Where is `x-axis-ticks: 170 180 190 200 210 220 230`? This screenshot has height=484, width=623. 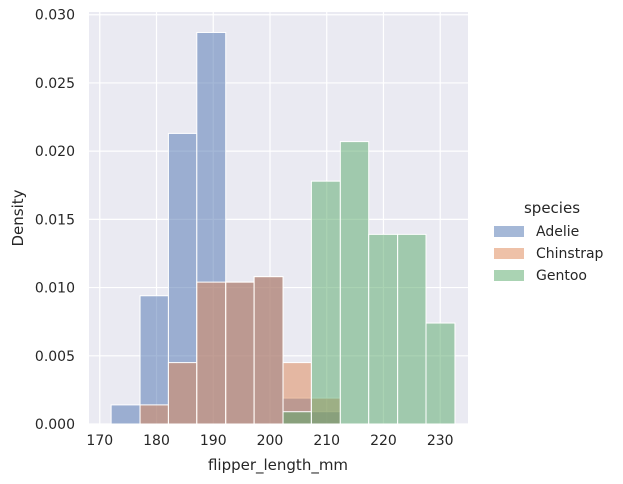
x-axis-ticks: 170 180 190 200 210 220 230 is located at coordinates (269, 441).